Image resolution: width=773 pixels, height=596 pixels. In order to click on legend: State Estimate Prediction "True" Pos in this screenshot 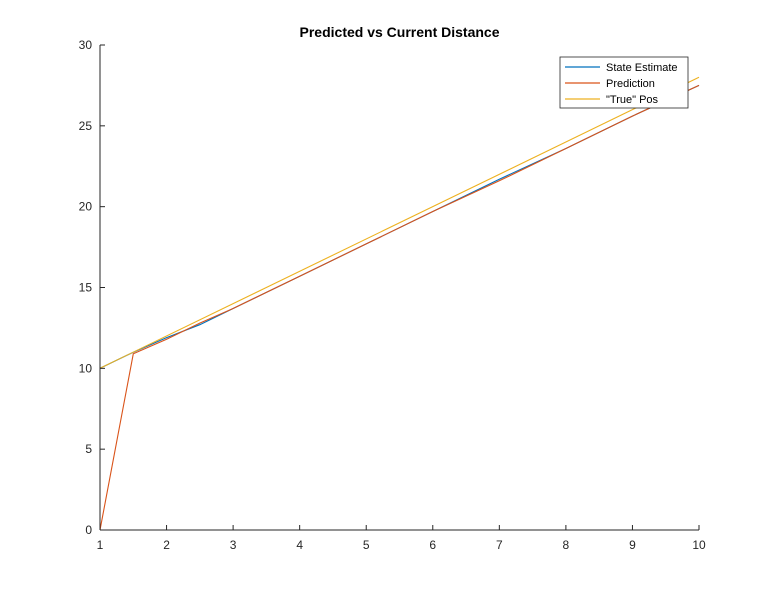, I will do `click(624, 82)`.